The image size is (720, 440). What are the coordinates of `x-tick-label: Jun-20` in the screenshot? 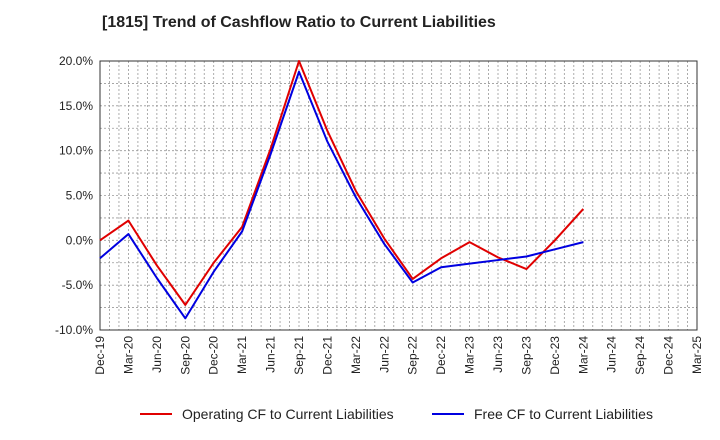 It's located at (157, 354).